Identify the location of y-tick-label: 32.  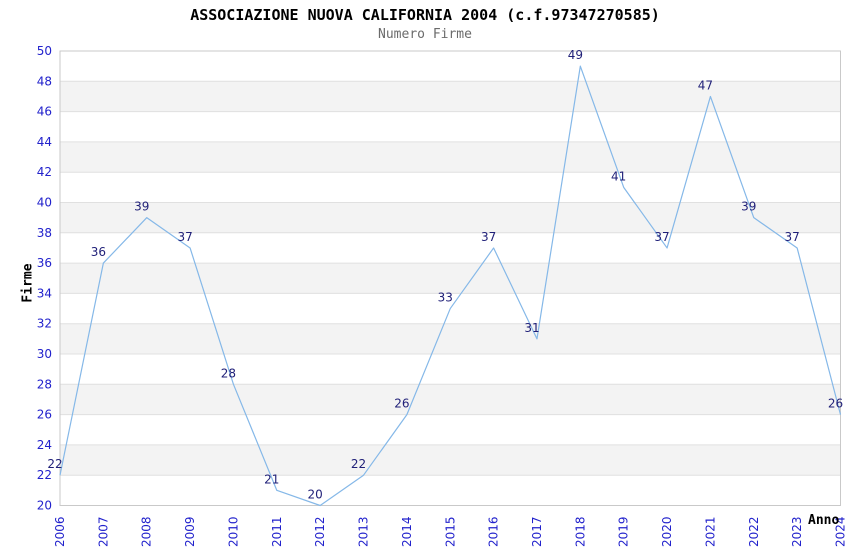
(44, 324).